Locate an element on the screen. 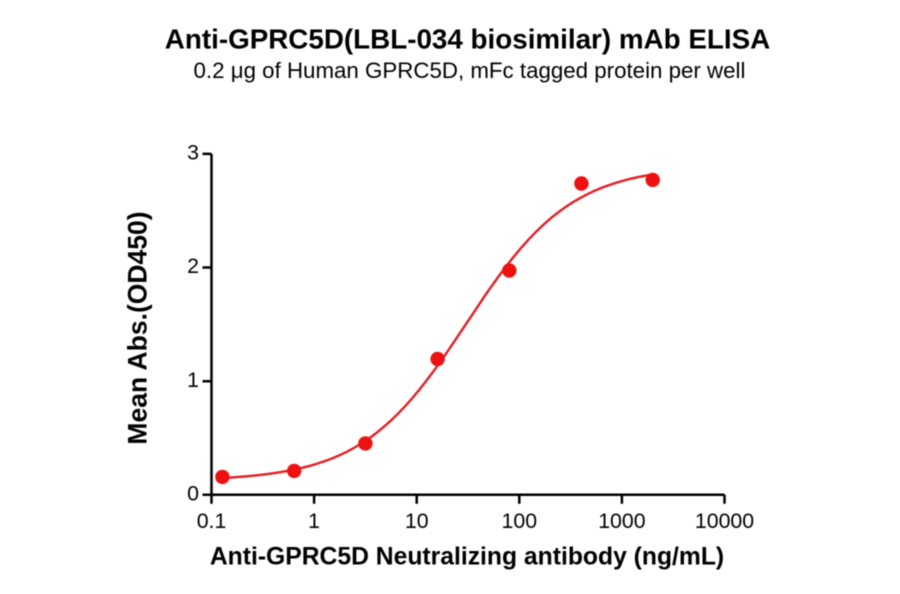  svg-text: 2 is located at coordinates (193, 266).